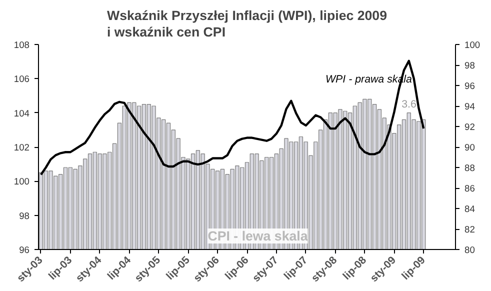 This screenshot has height=291, width=491. What do you see at coordinates (469, 65) in the screenshot?
I see `y2-tick-label: 98` at bounding box center [469, 65].